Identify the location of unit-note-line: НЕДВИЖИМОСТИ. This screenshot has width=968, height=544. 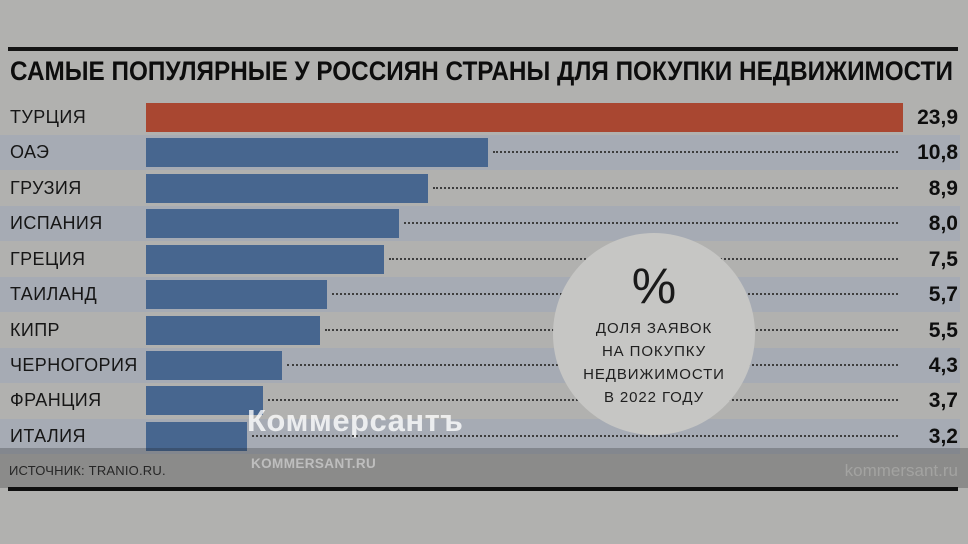
(654, 374).